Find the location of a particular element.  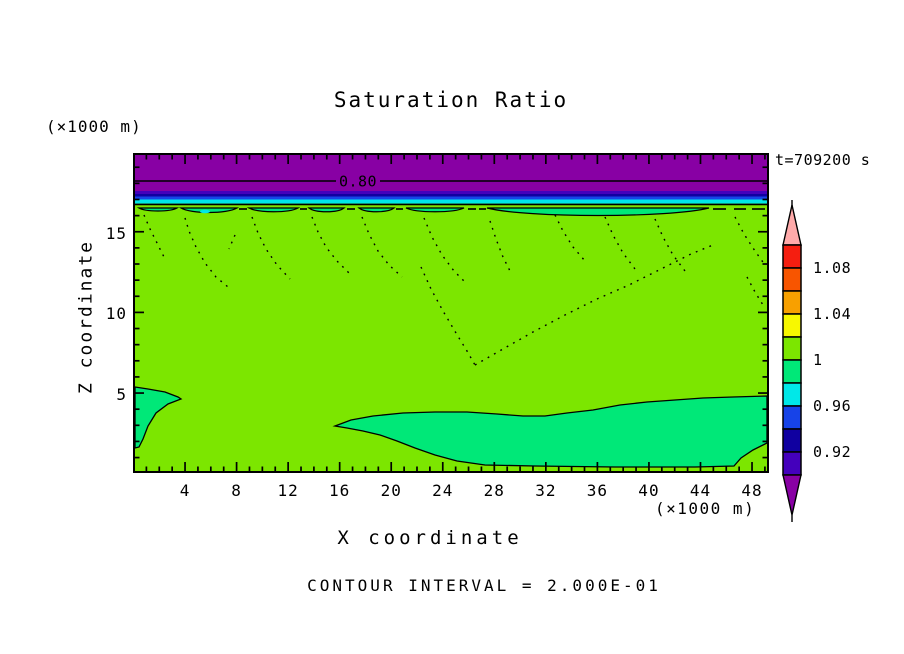

x-tick-label: 36 is located at coordinates (597, 490).